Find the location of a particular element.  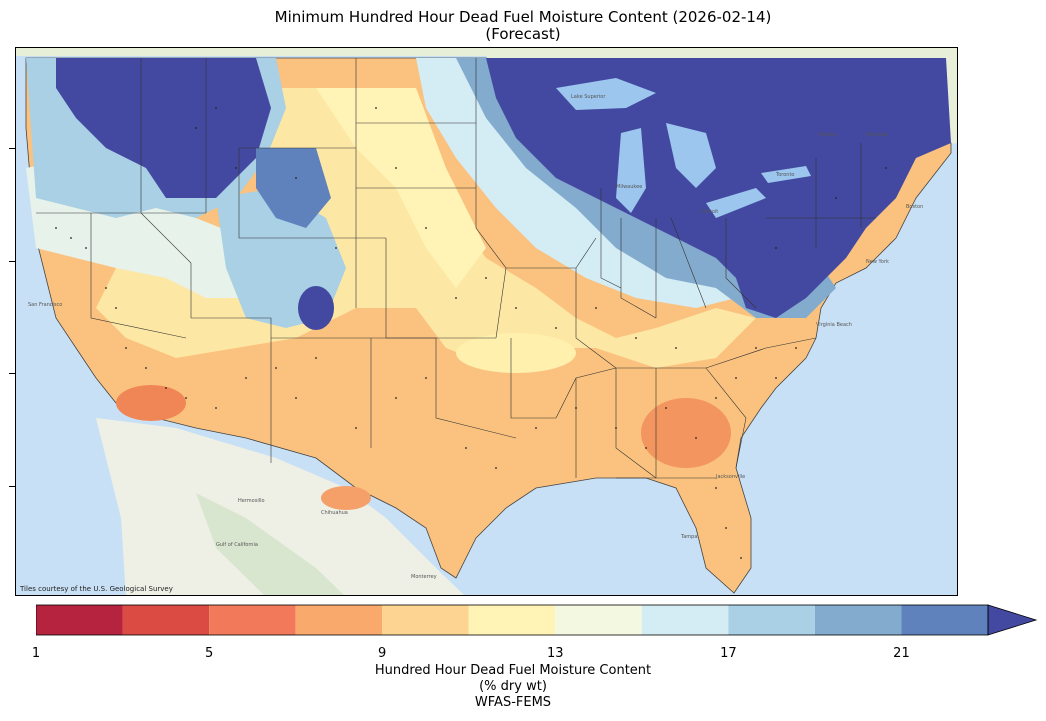

svg-text: New York is located at coordinates (877, 262).